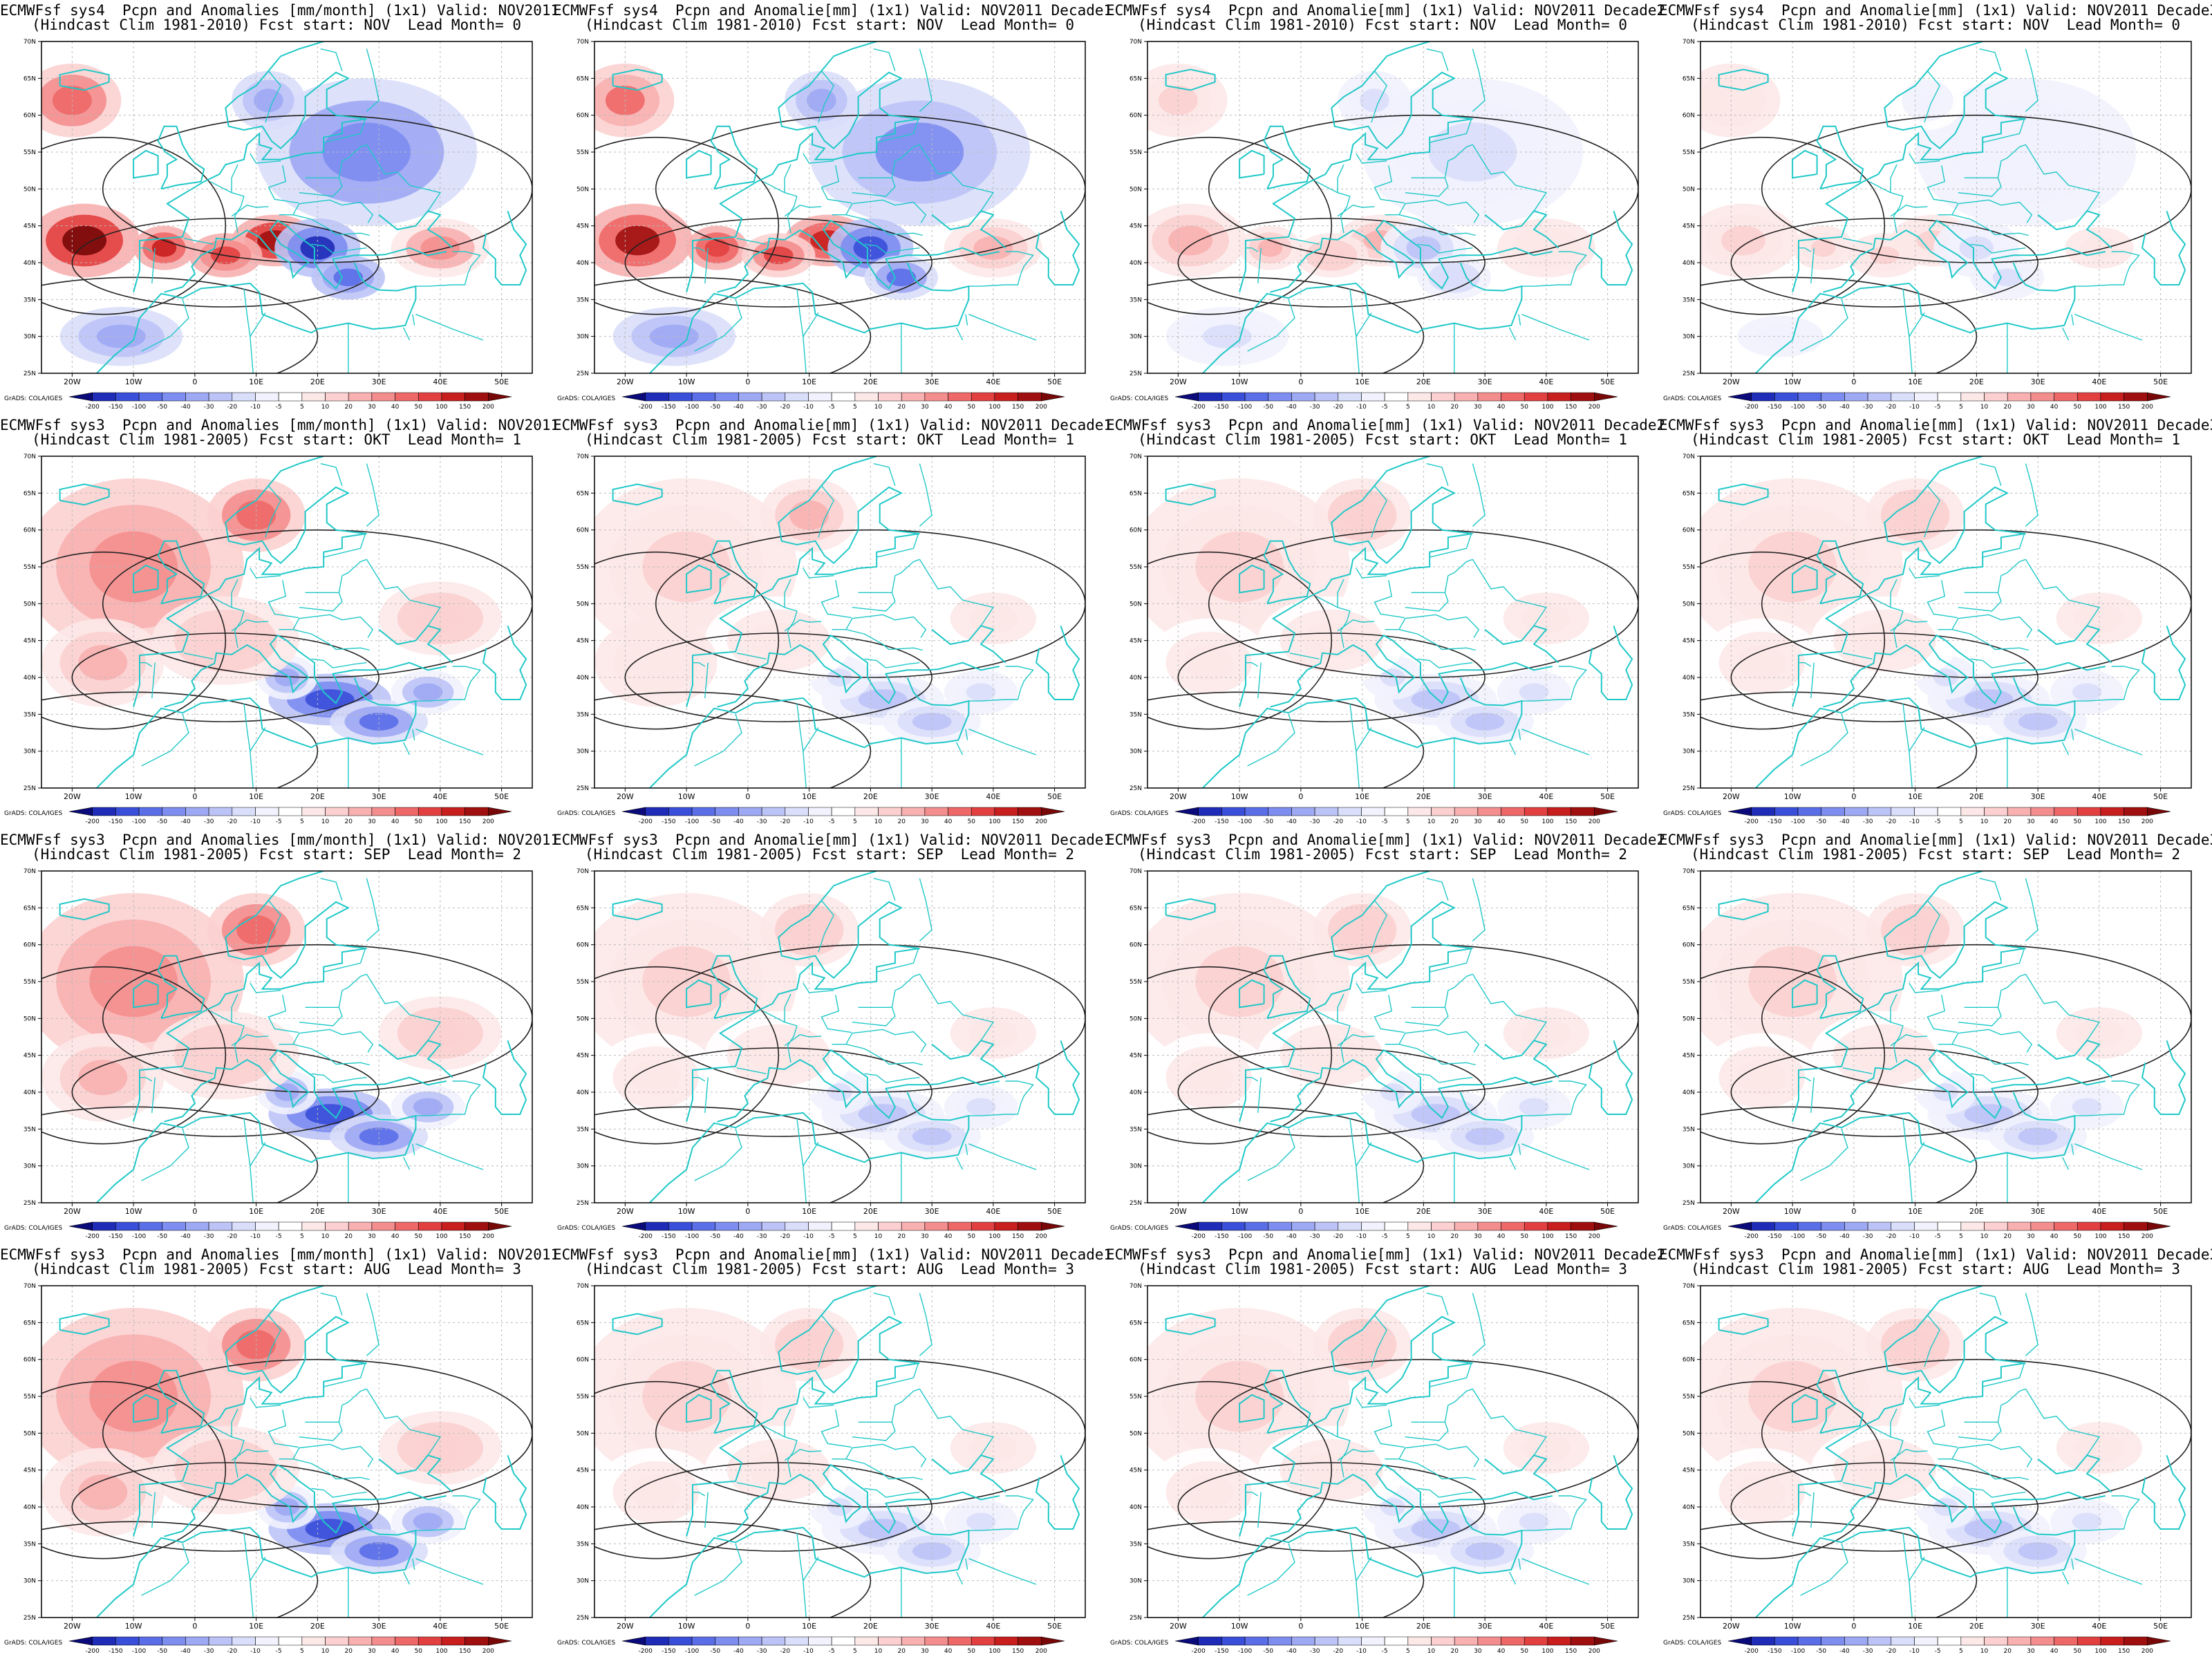 The image size is (2212, 1659). Describe the element at coordinates (583, 300) in the screenshot. I see `lat-tick-label: 35N` at that location.